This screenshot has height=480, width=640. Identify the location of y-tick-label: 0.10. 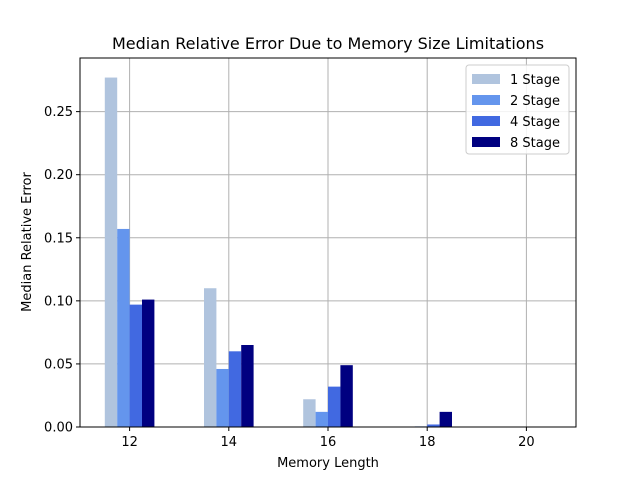
(58, 301).